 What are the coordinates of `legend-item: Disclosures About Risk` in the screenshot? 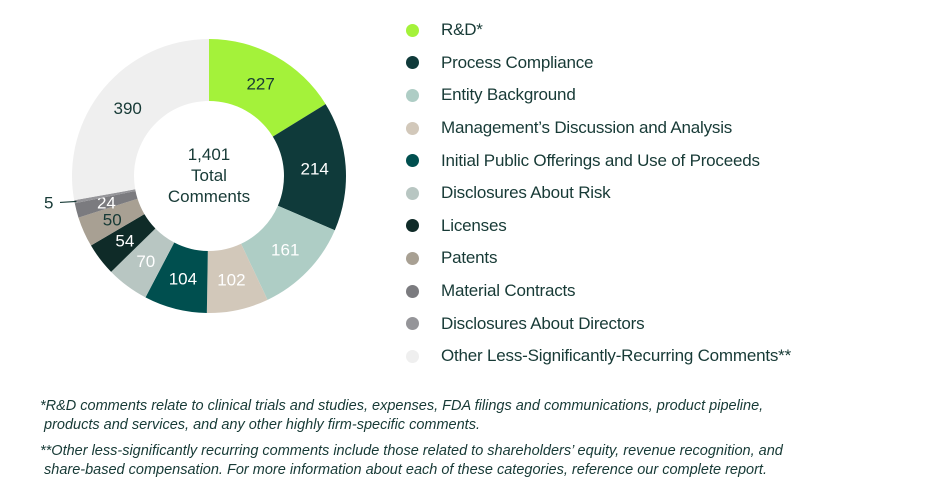 It's located at (596, 193).